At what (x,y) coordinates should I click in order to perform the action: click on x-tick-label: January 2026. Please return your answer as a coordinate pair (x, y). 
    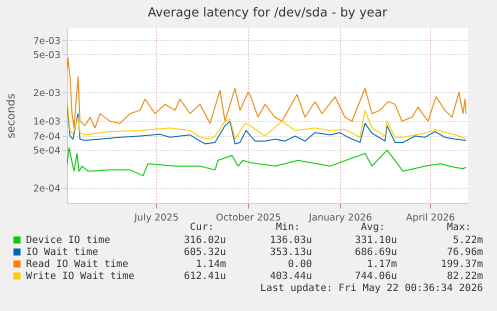
    Looking at the image, I should click on (340, 218).